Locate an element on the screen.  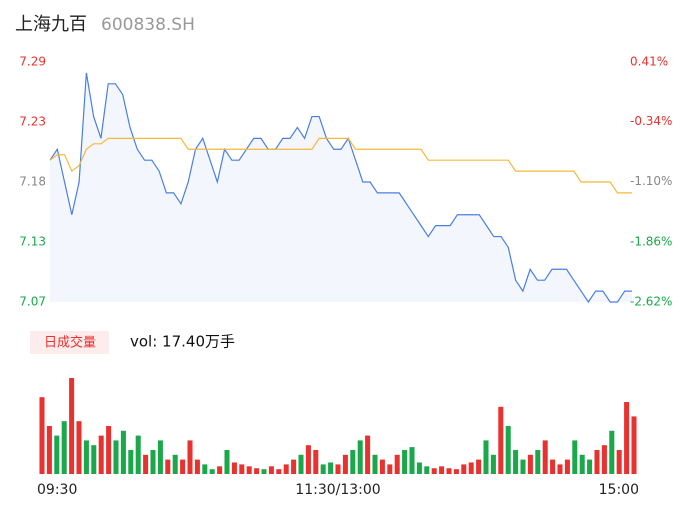
x-tick-label: 15:00 is located at coordinates (619, 490).